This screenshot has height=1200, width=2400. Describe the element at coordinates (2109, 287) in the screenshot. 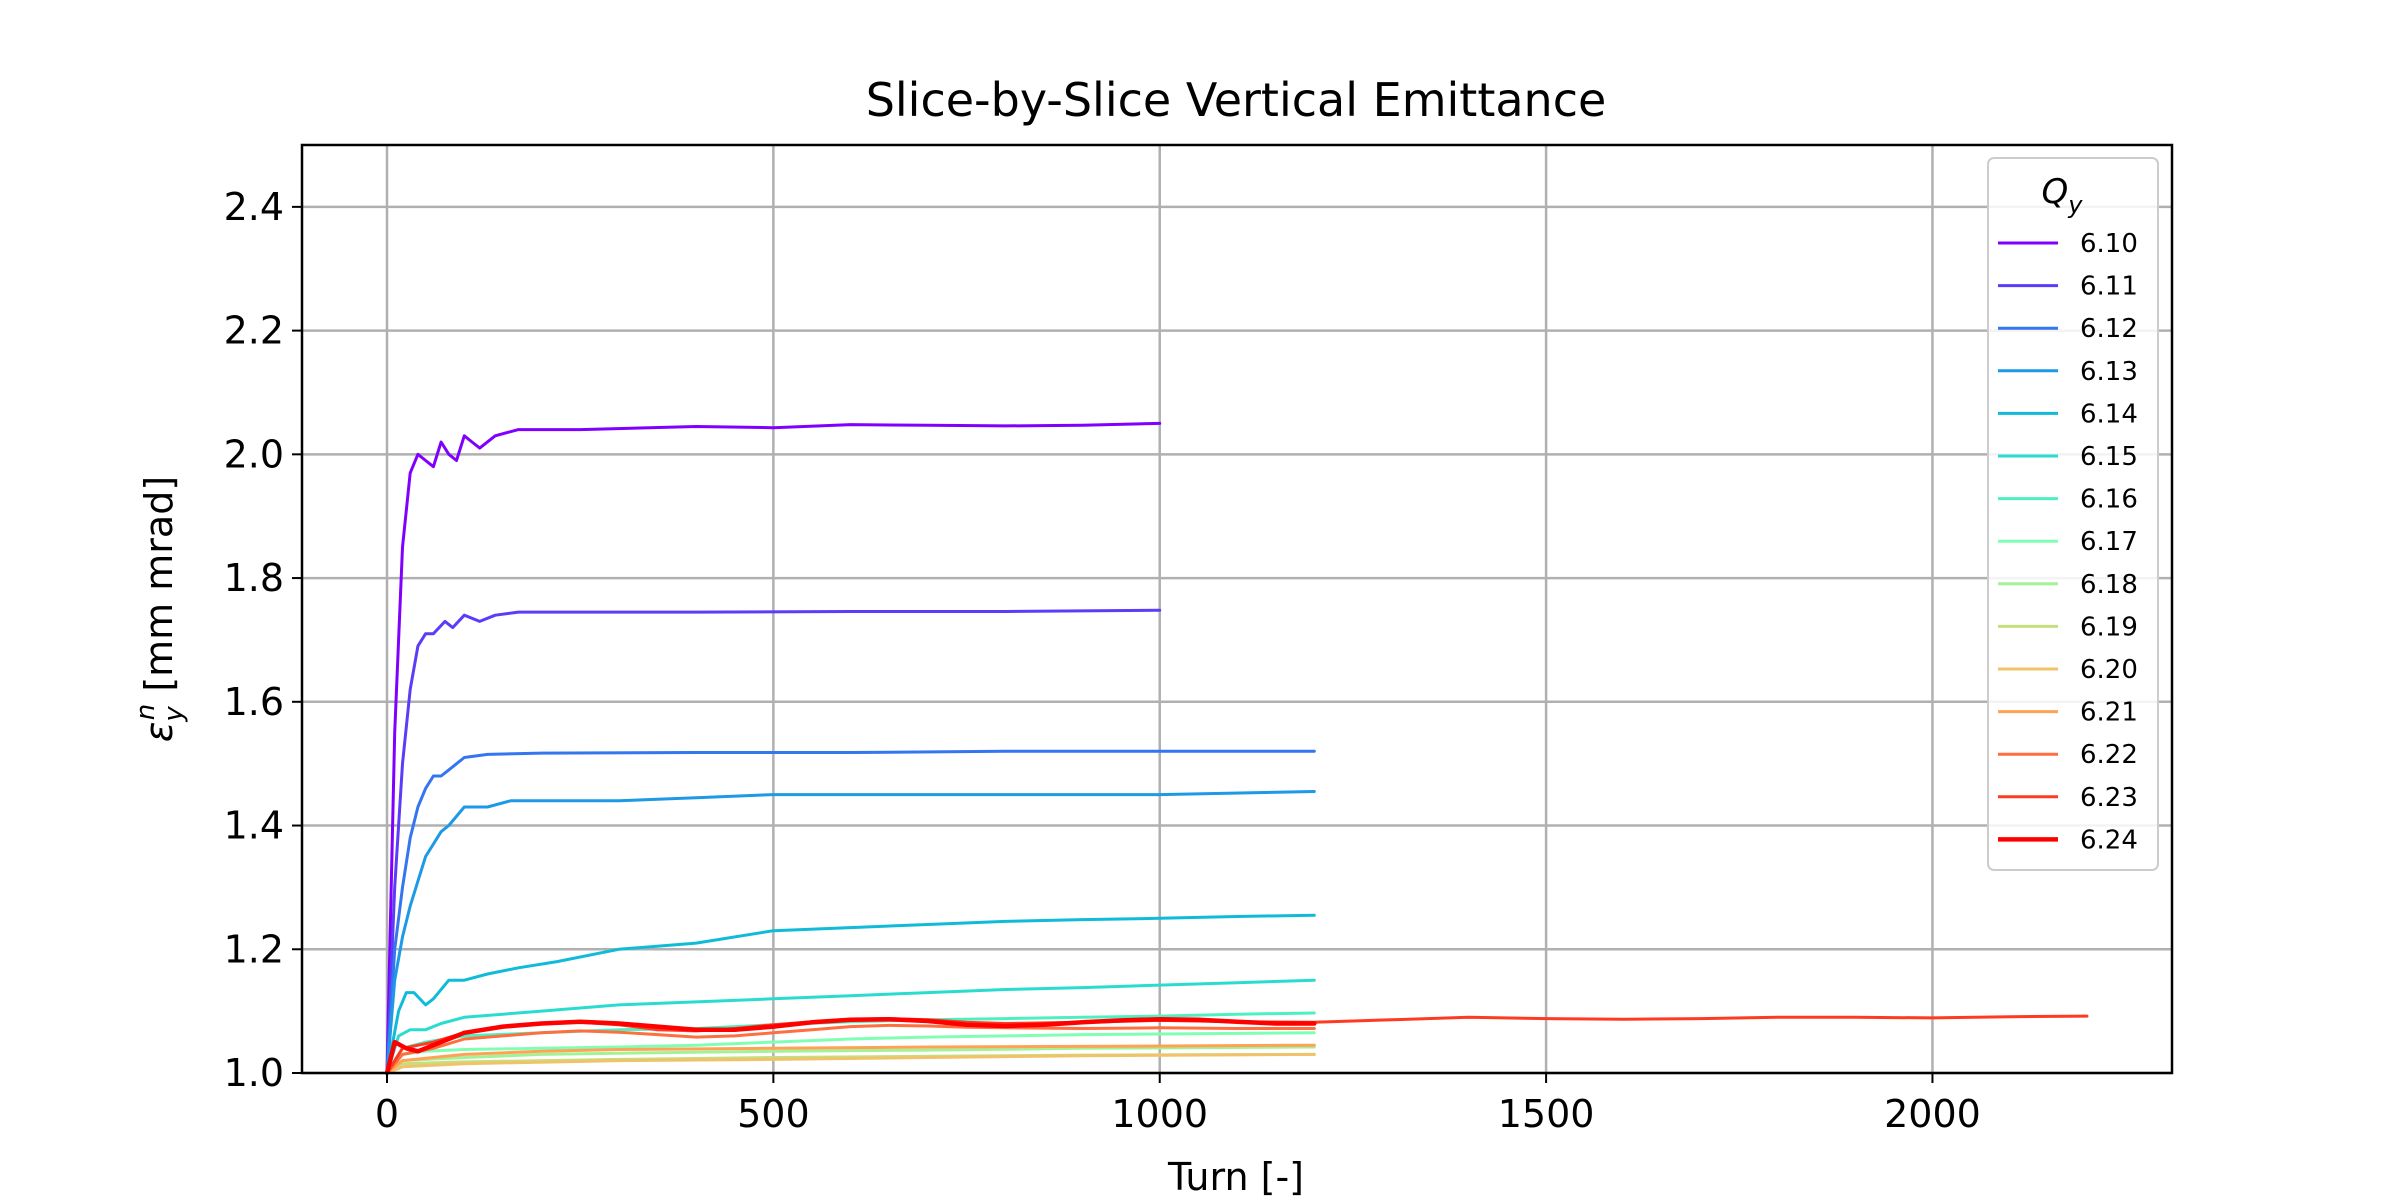

I see `legend-label: 6.11` at that location.